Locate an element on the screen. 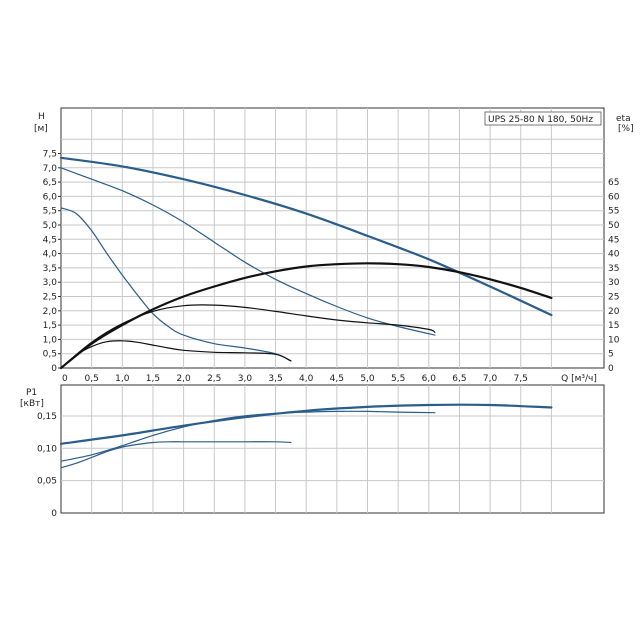  head-y-axis-label-line1: H is located at coordinates (41, 117).